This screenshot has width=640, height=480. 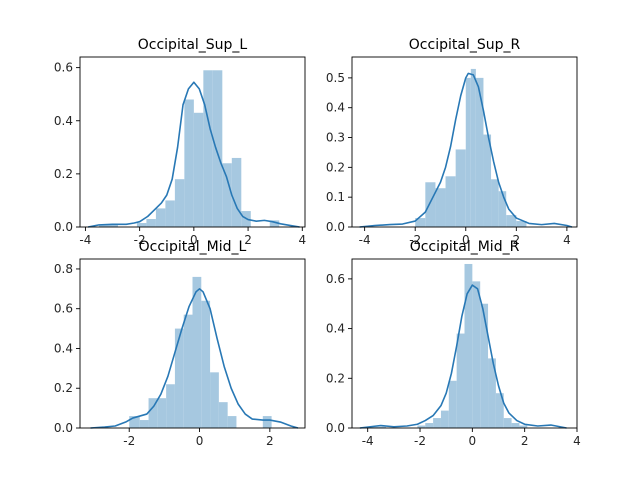 What do you see at coordinates (193, 45) in the screenshot?
I see `subplot-title: Occipital_Sup_L` at bounding box center [193, 45].